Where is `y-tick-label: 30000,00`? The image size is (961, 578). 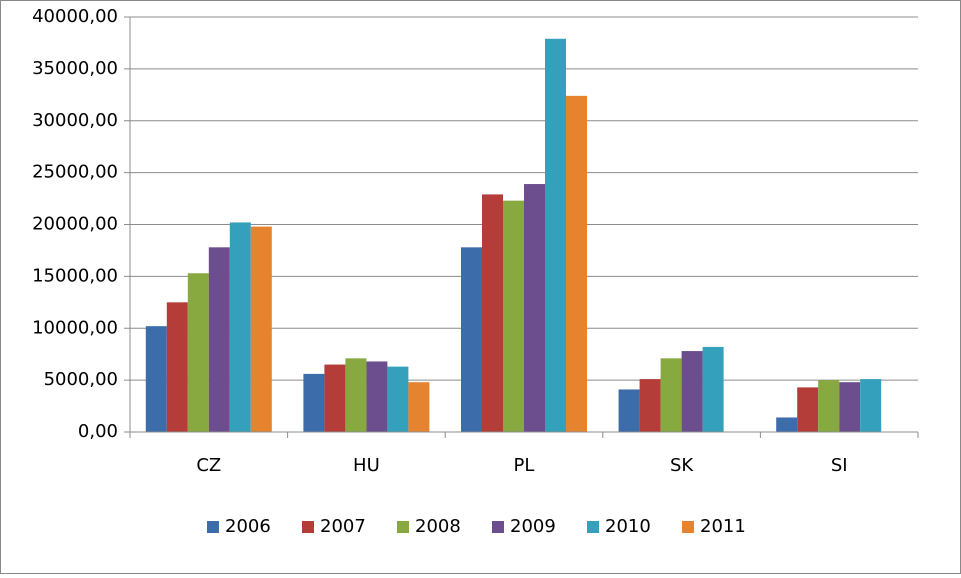
y-tick-label: 30000,00 is located at coordinates (75, 120).